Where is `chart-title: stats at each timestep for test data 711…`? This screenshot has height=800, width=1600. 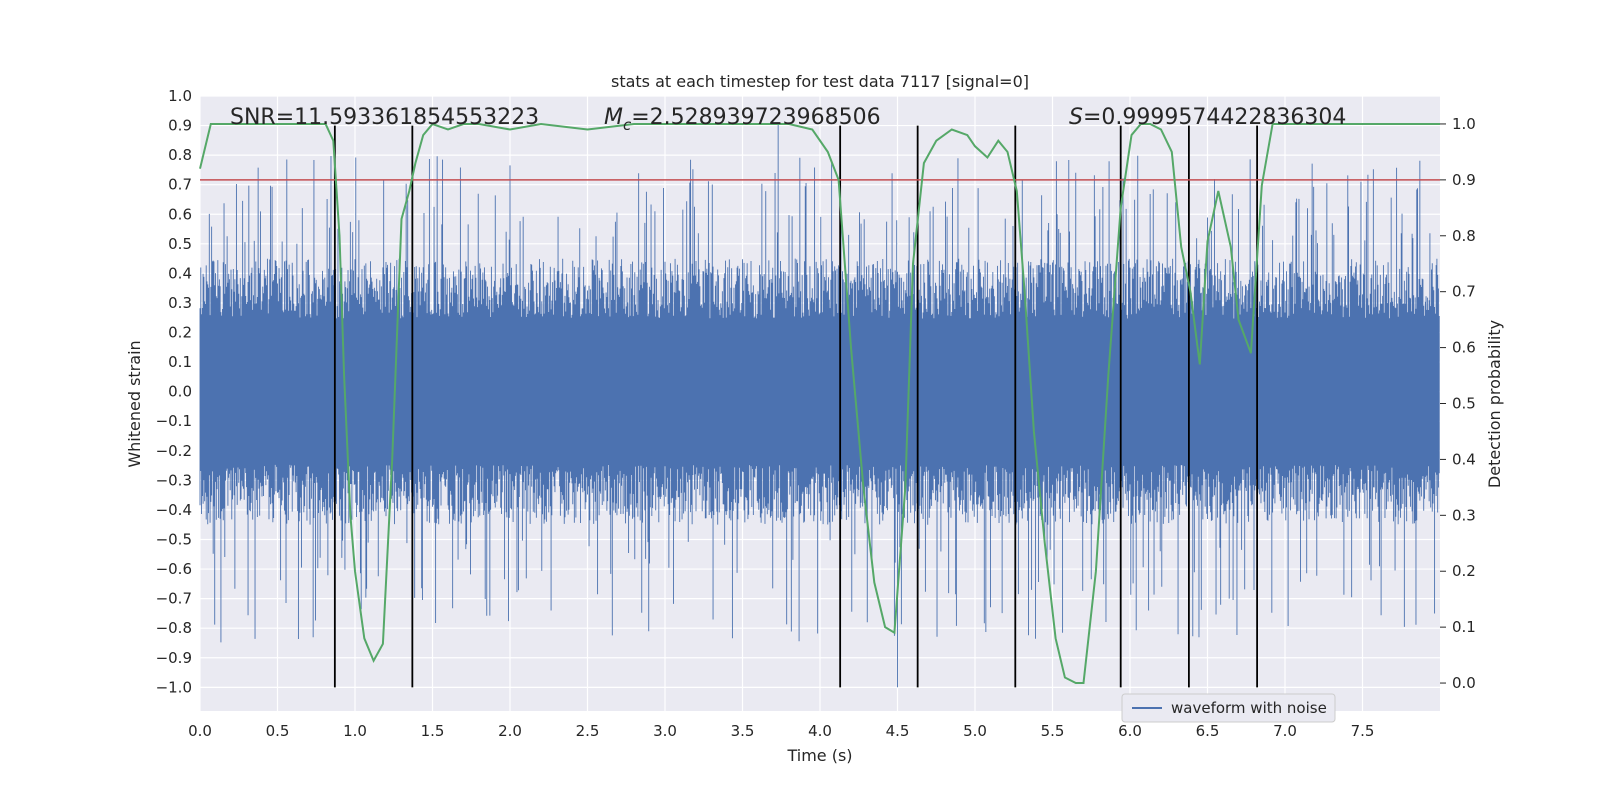 chart-title: stats at each timestep for test data 711… is located at coordinates (820, 81).